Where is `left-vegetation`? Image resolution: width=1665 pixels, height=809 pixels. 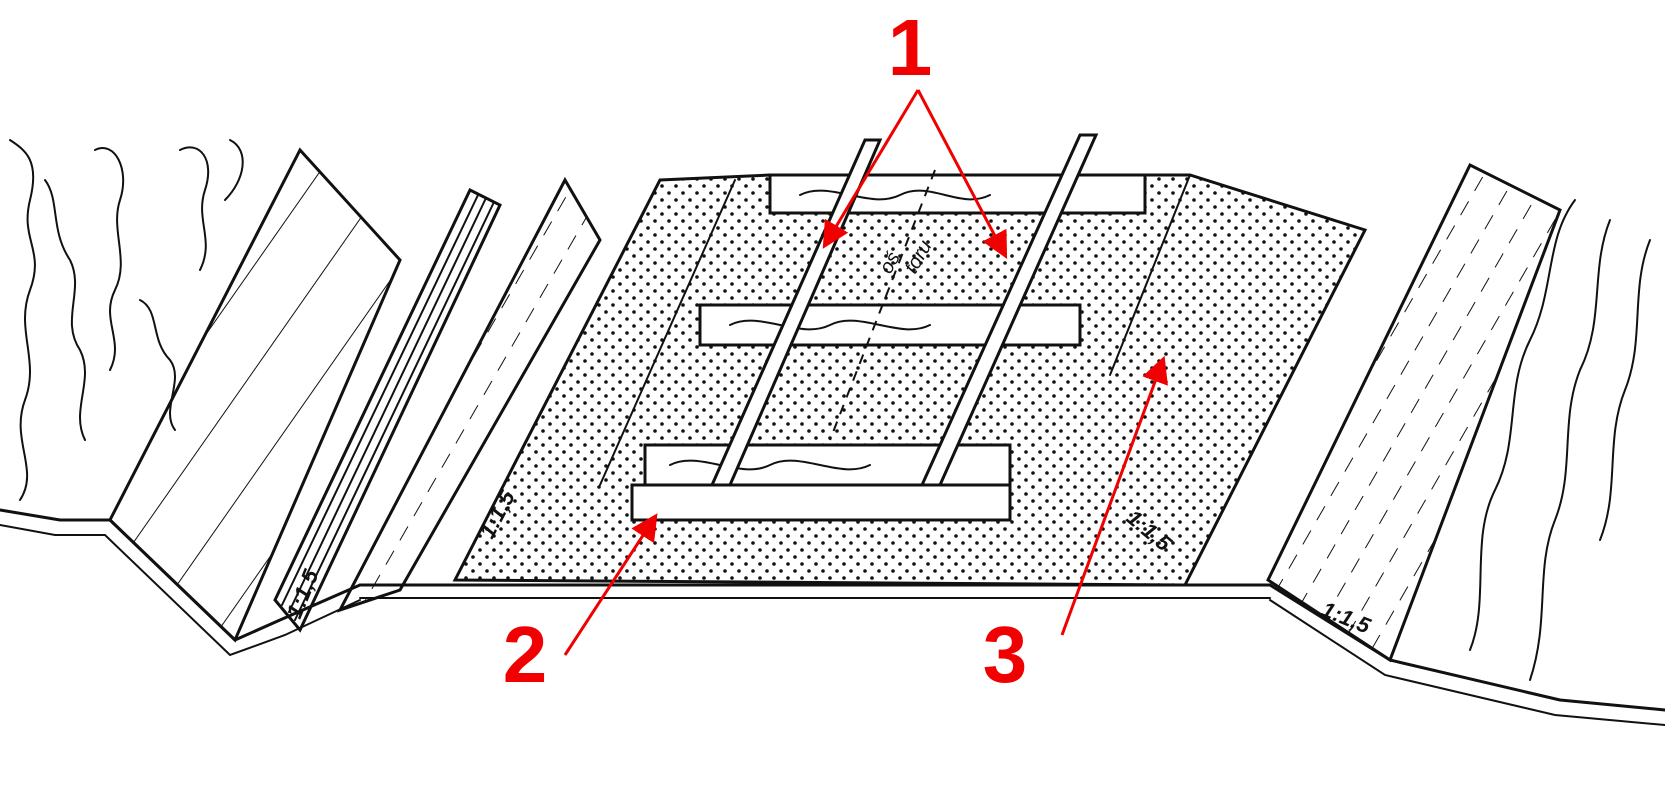
left-vegetation is located at coordinates (126, 320).